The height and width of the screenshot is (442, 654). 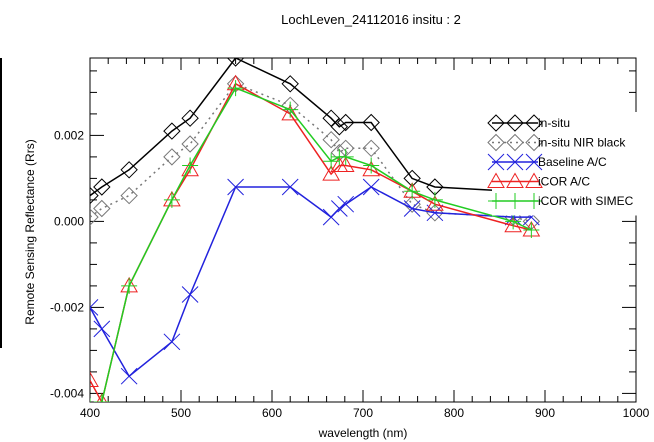 I want to click on y-tick-label: 0.000, so click(x=69, y=221).